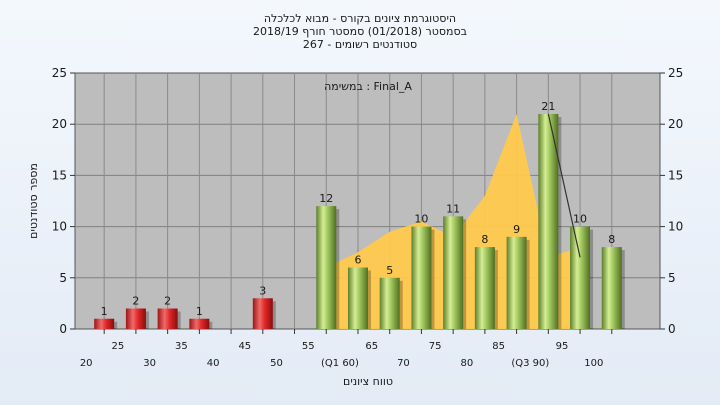  What do you see at coordinates (675, 175) in the screenshot?
I see `y-tick-label-right: 15` at bounding box center [675, 175].